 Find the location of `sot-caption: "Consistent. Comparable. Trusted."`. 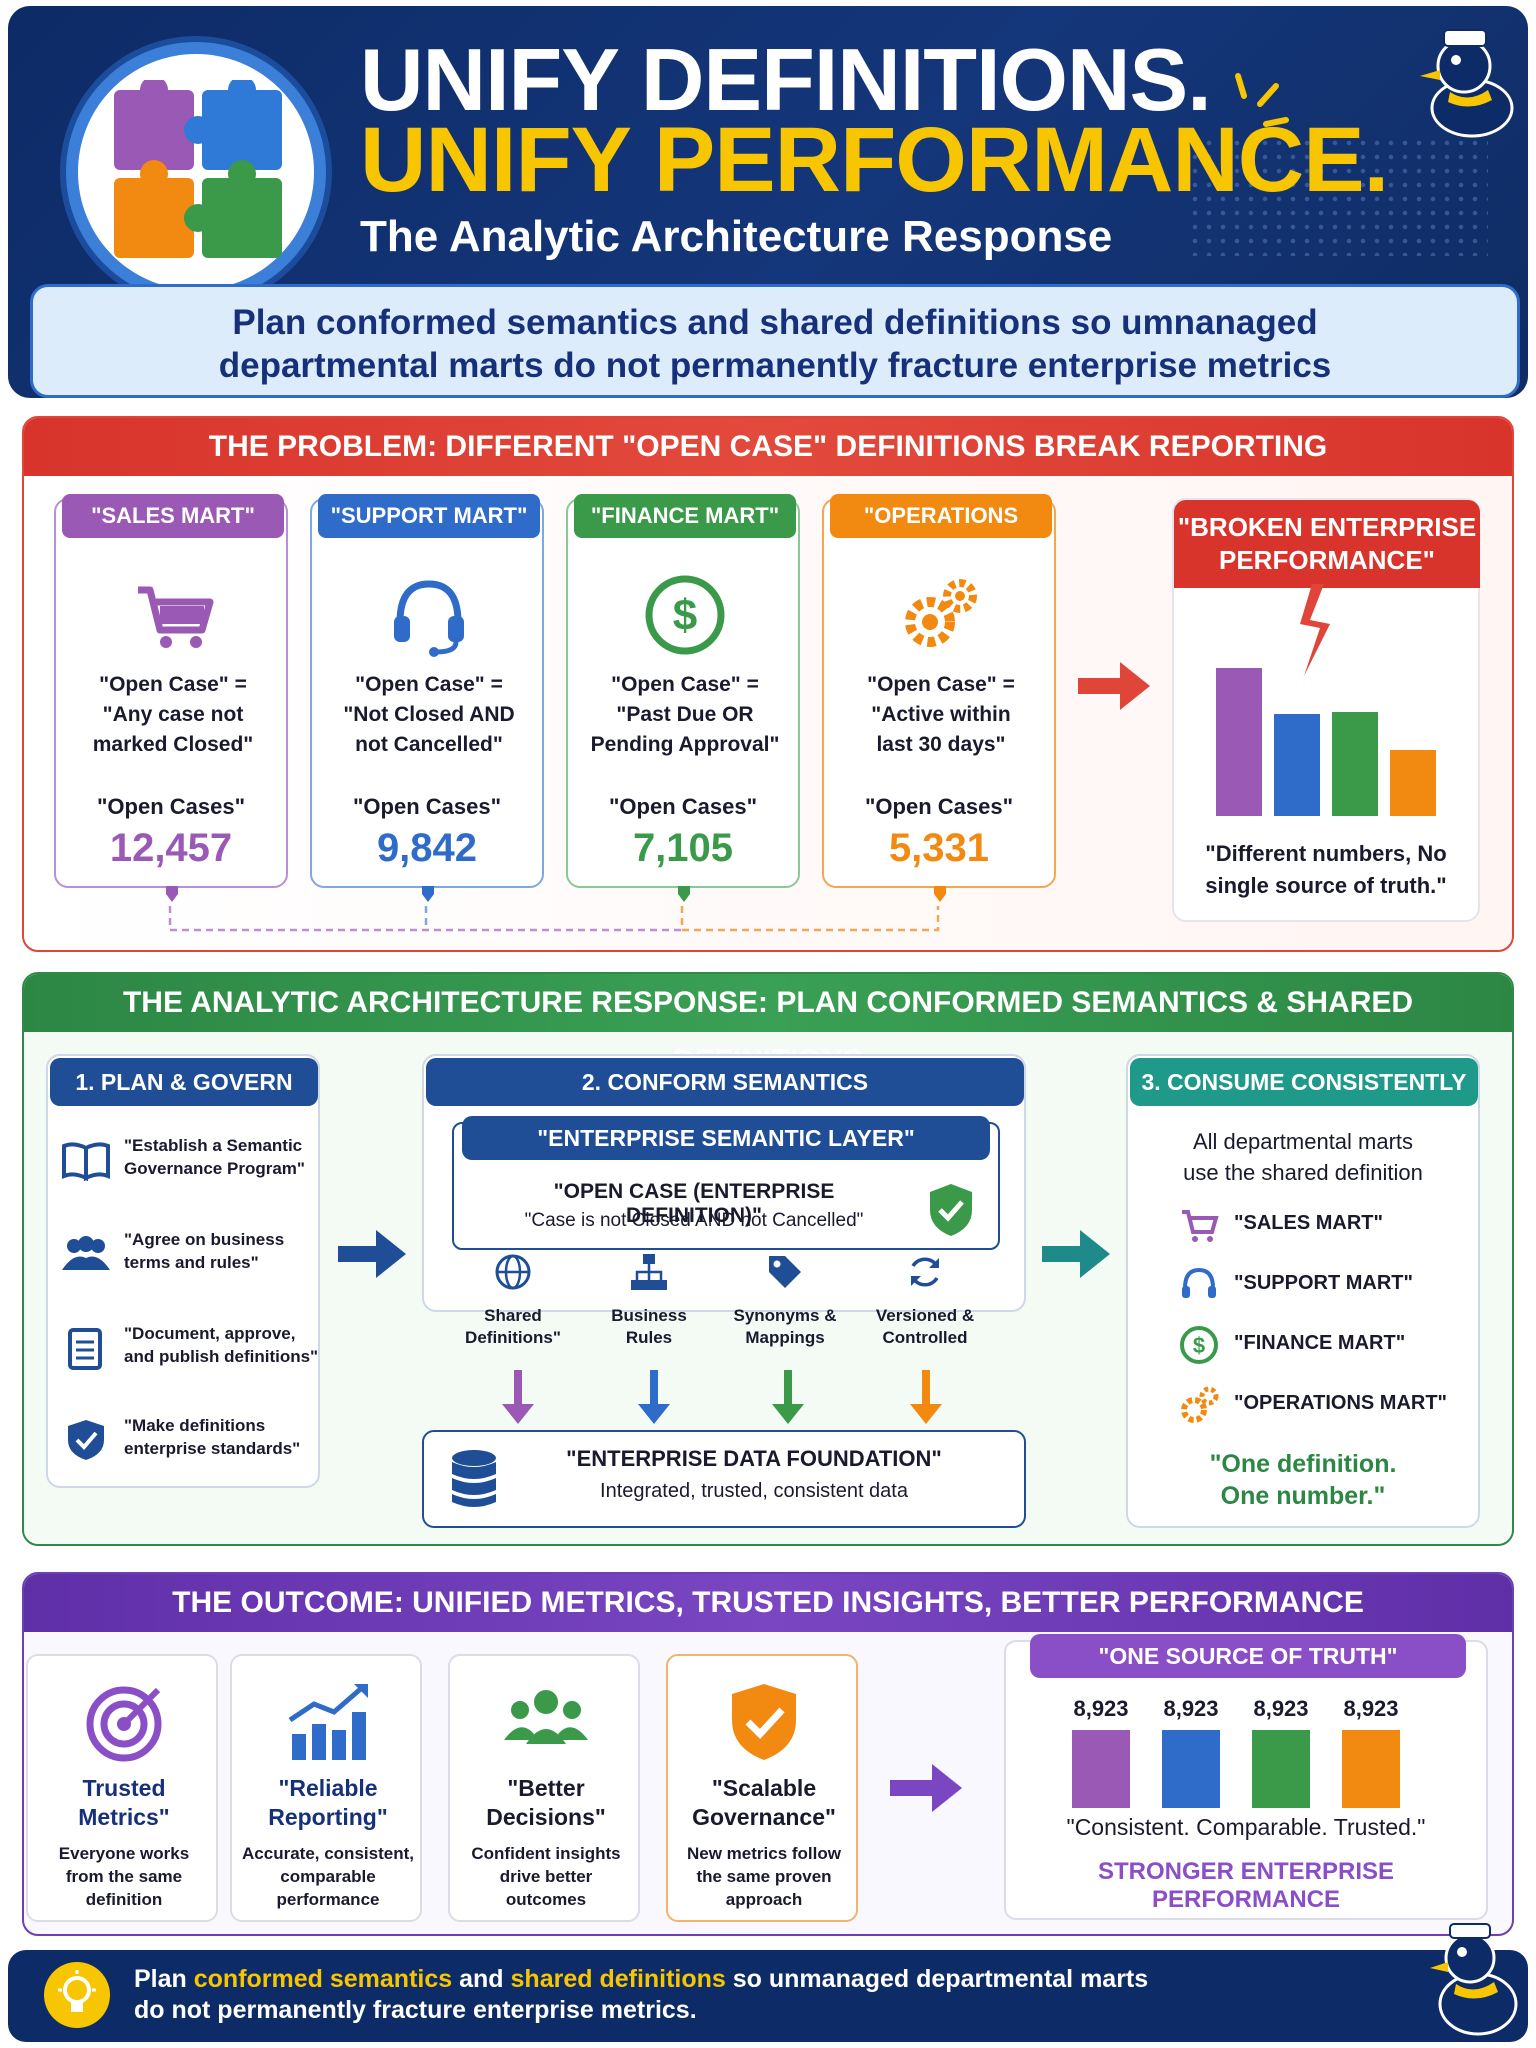

sot-caption: "Consistent. Comparable. Trusted." is located at coordinates (1246, 1827).